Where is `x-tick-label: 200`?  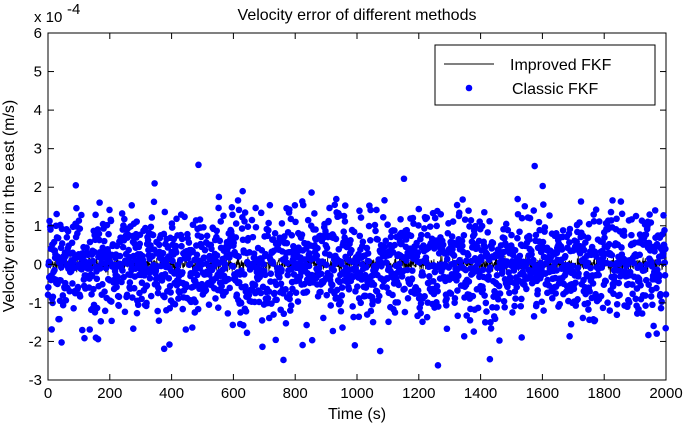
x-tick-label: 200 is located at coordinates (109, 393).